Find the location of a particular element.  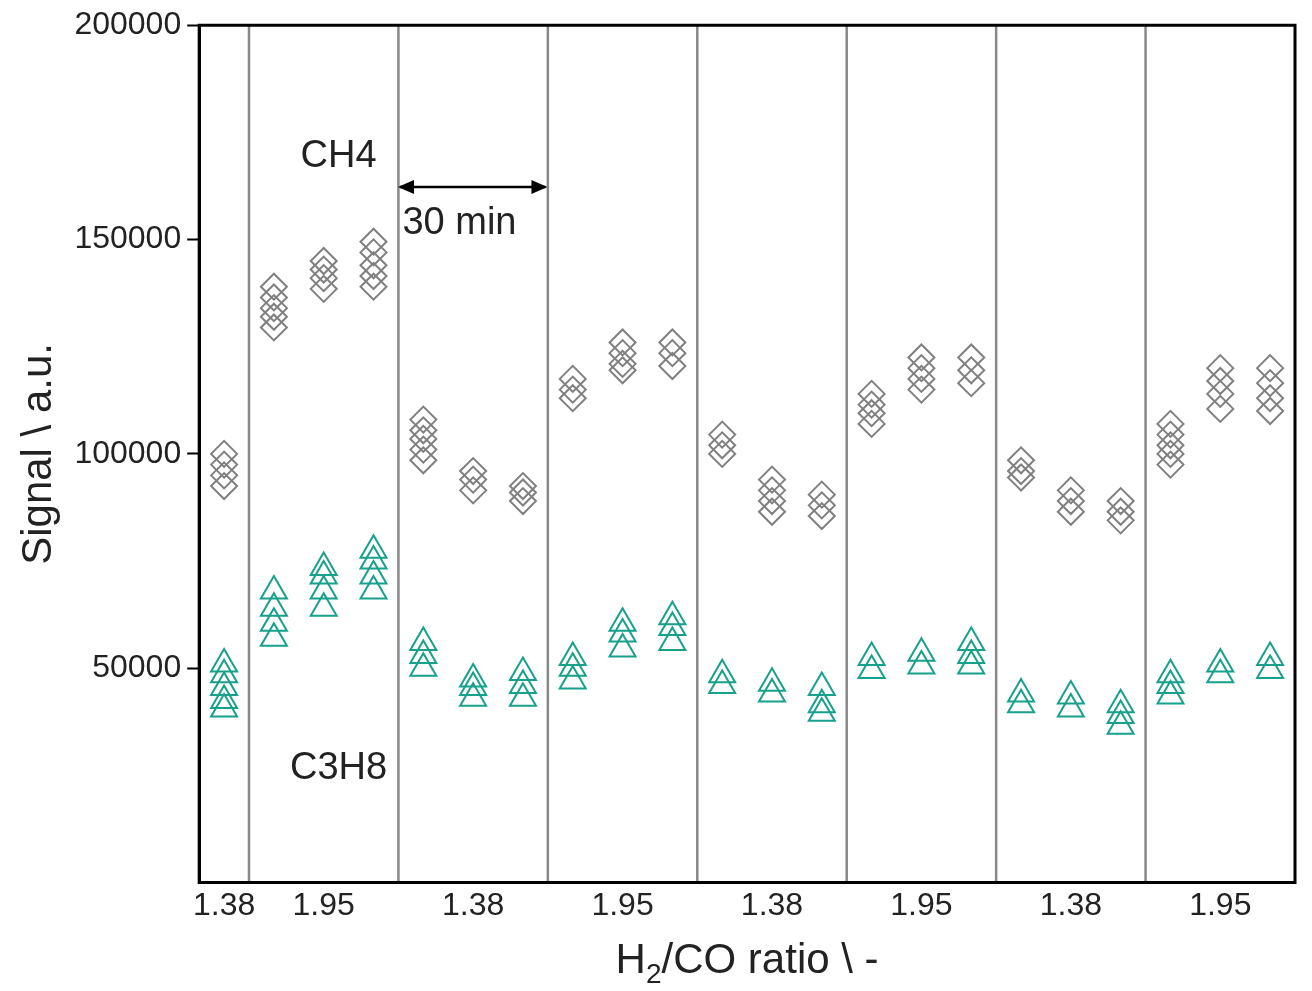

series-label: CH4 is located at coordinates (338, 154).